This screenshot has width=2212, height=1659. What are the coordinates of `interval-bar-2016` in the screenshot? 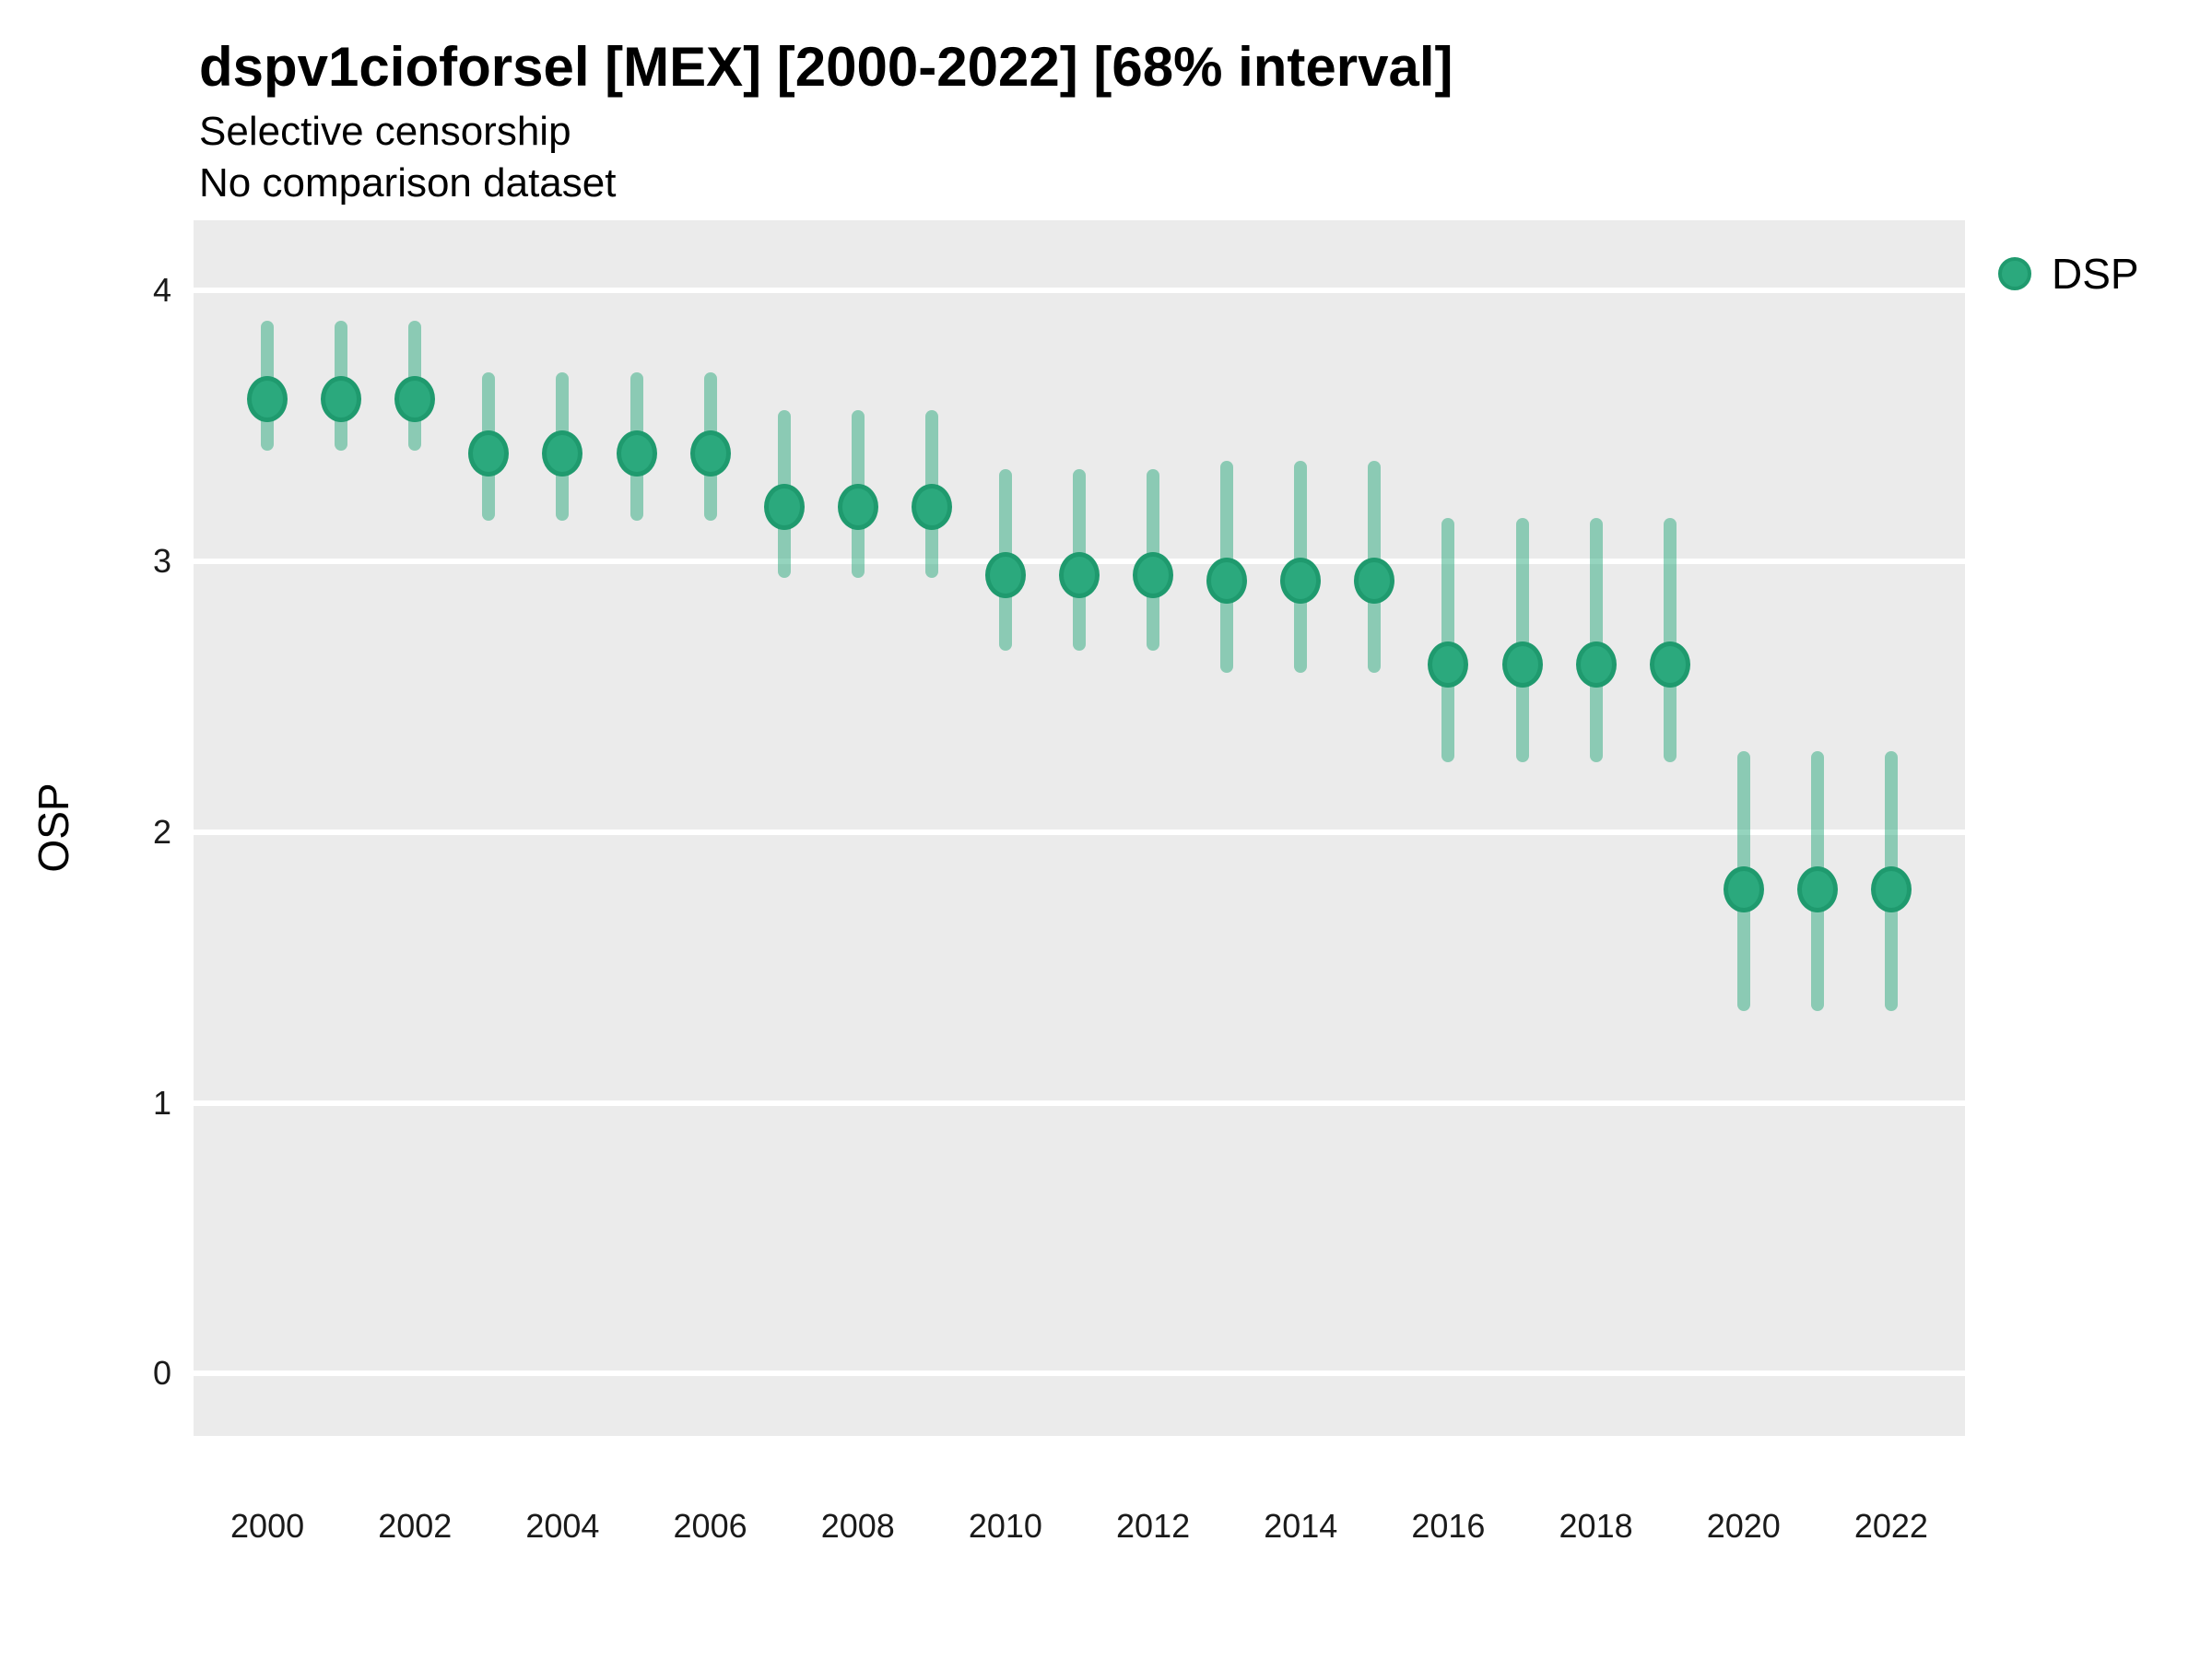 It's located at (1448, 640).